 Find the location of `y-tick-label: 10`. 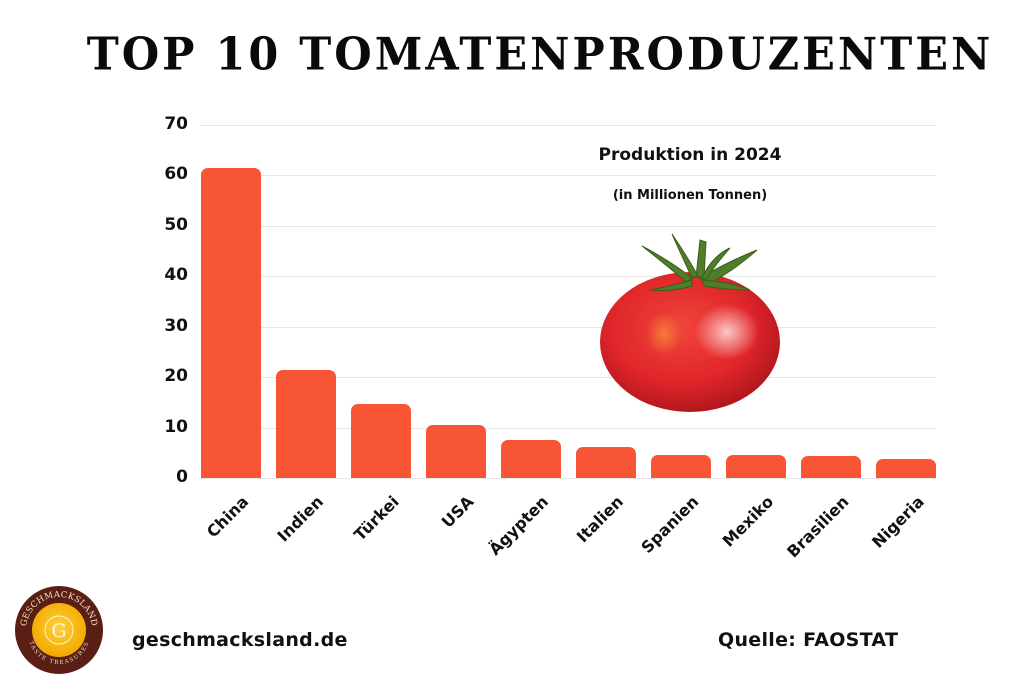

y-tick-label: 10 is located at coordinates (176, 427).